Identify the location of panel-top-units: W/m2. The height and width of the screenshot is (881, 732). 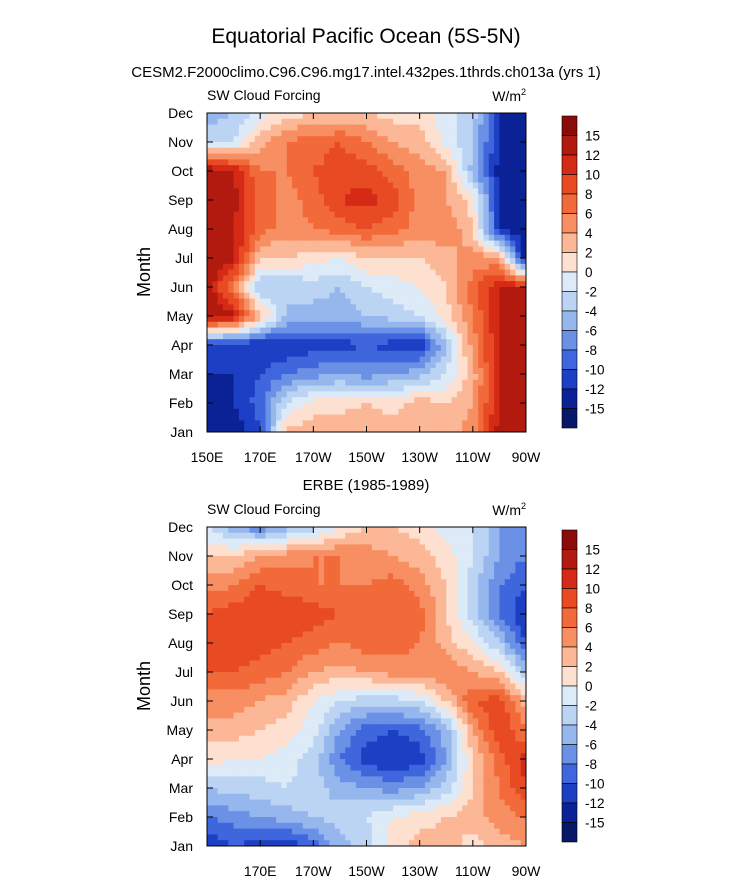
(509, 95).